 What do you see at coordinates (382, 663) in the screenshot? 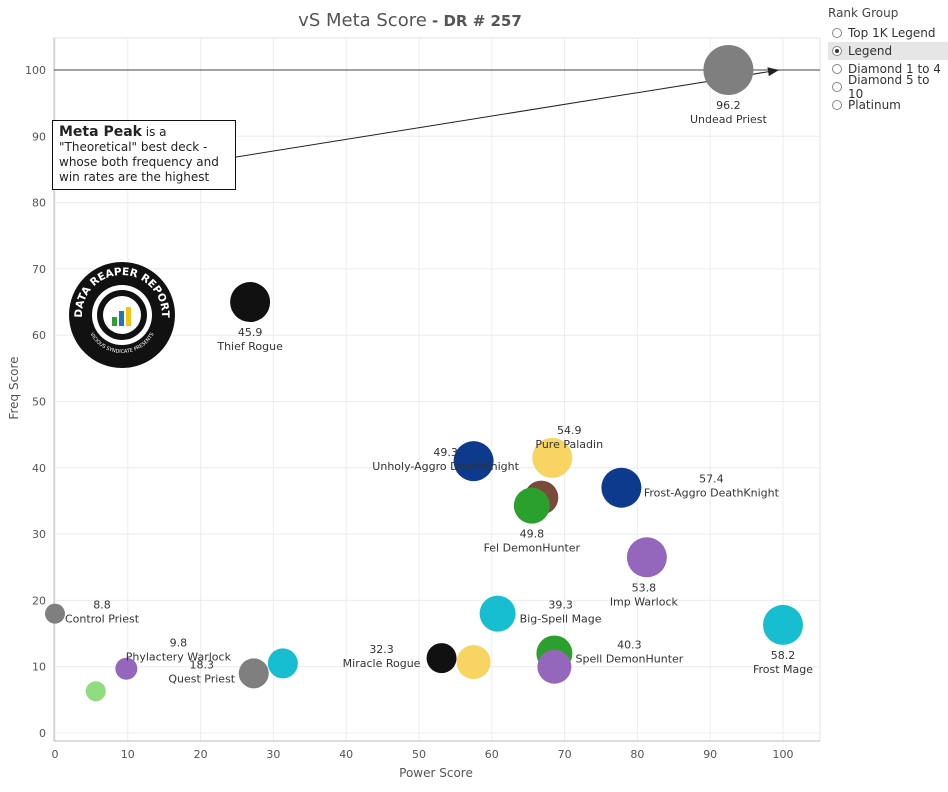
I see `point-name-label: Miracle Rogue` at bounding box center [382, 663].